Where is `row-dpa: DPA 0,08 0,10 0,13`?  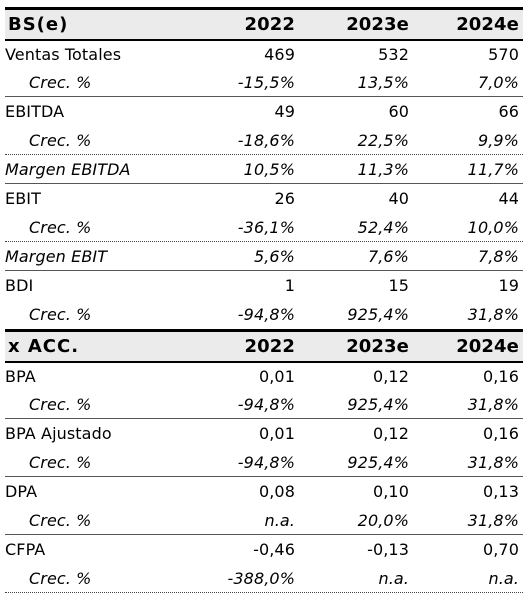
row-dpa: DPA 0,08 0,10 0,13 is located at coordinates (264, 491).